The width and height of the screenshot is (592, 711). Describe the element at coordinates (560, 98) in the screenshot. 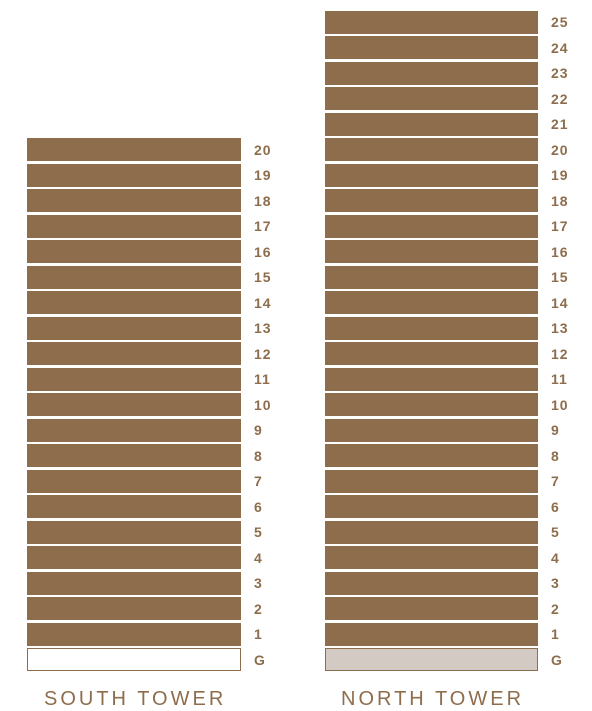

I see `floor-label: 22` at that location.